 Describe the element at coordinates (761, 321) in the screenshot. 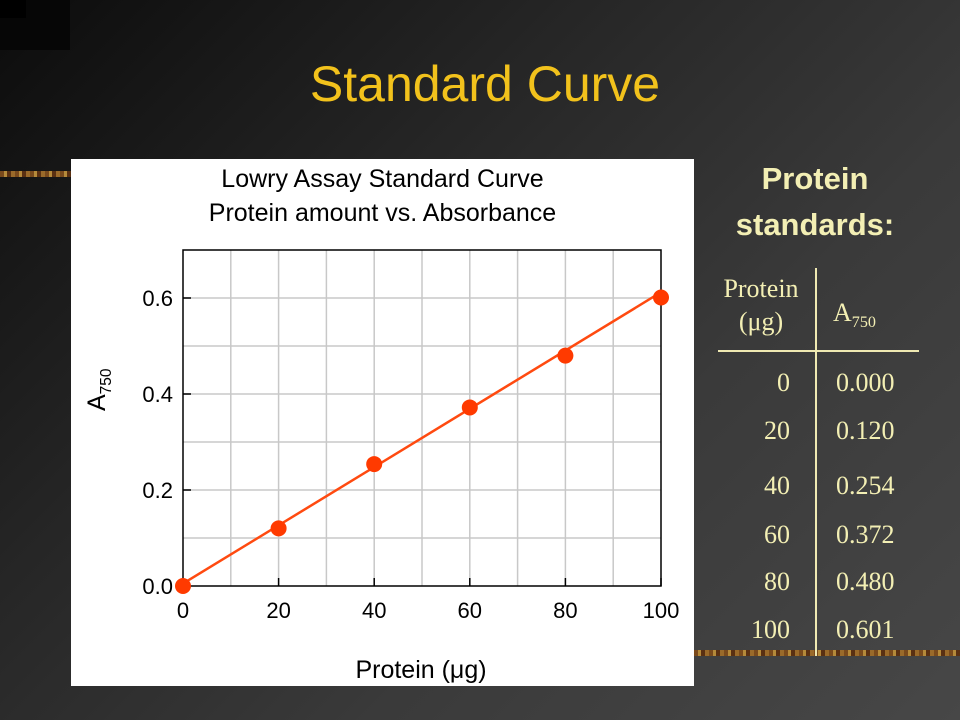

I see `protein-header-line2: (μg)` at that location.